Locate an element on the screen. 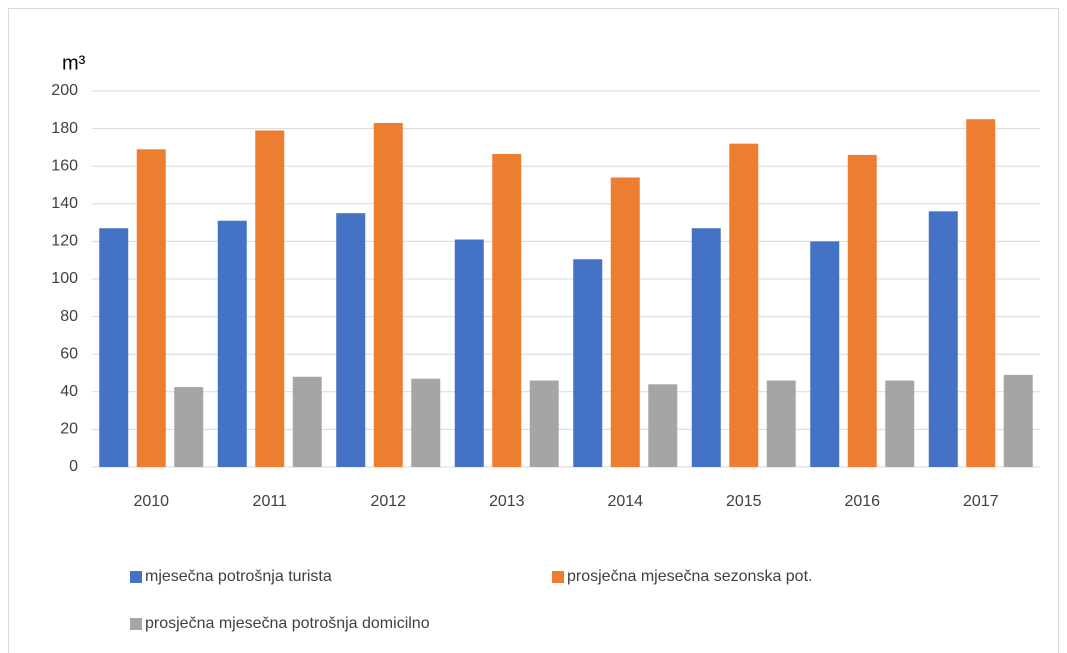 The width and height of the screenshot is (1067, 653). y-tick-label: 160 is located at coordinates (64, 165).